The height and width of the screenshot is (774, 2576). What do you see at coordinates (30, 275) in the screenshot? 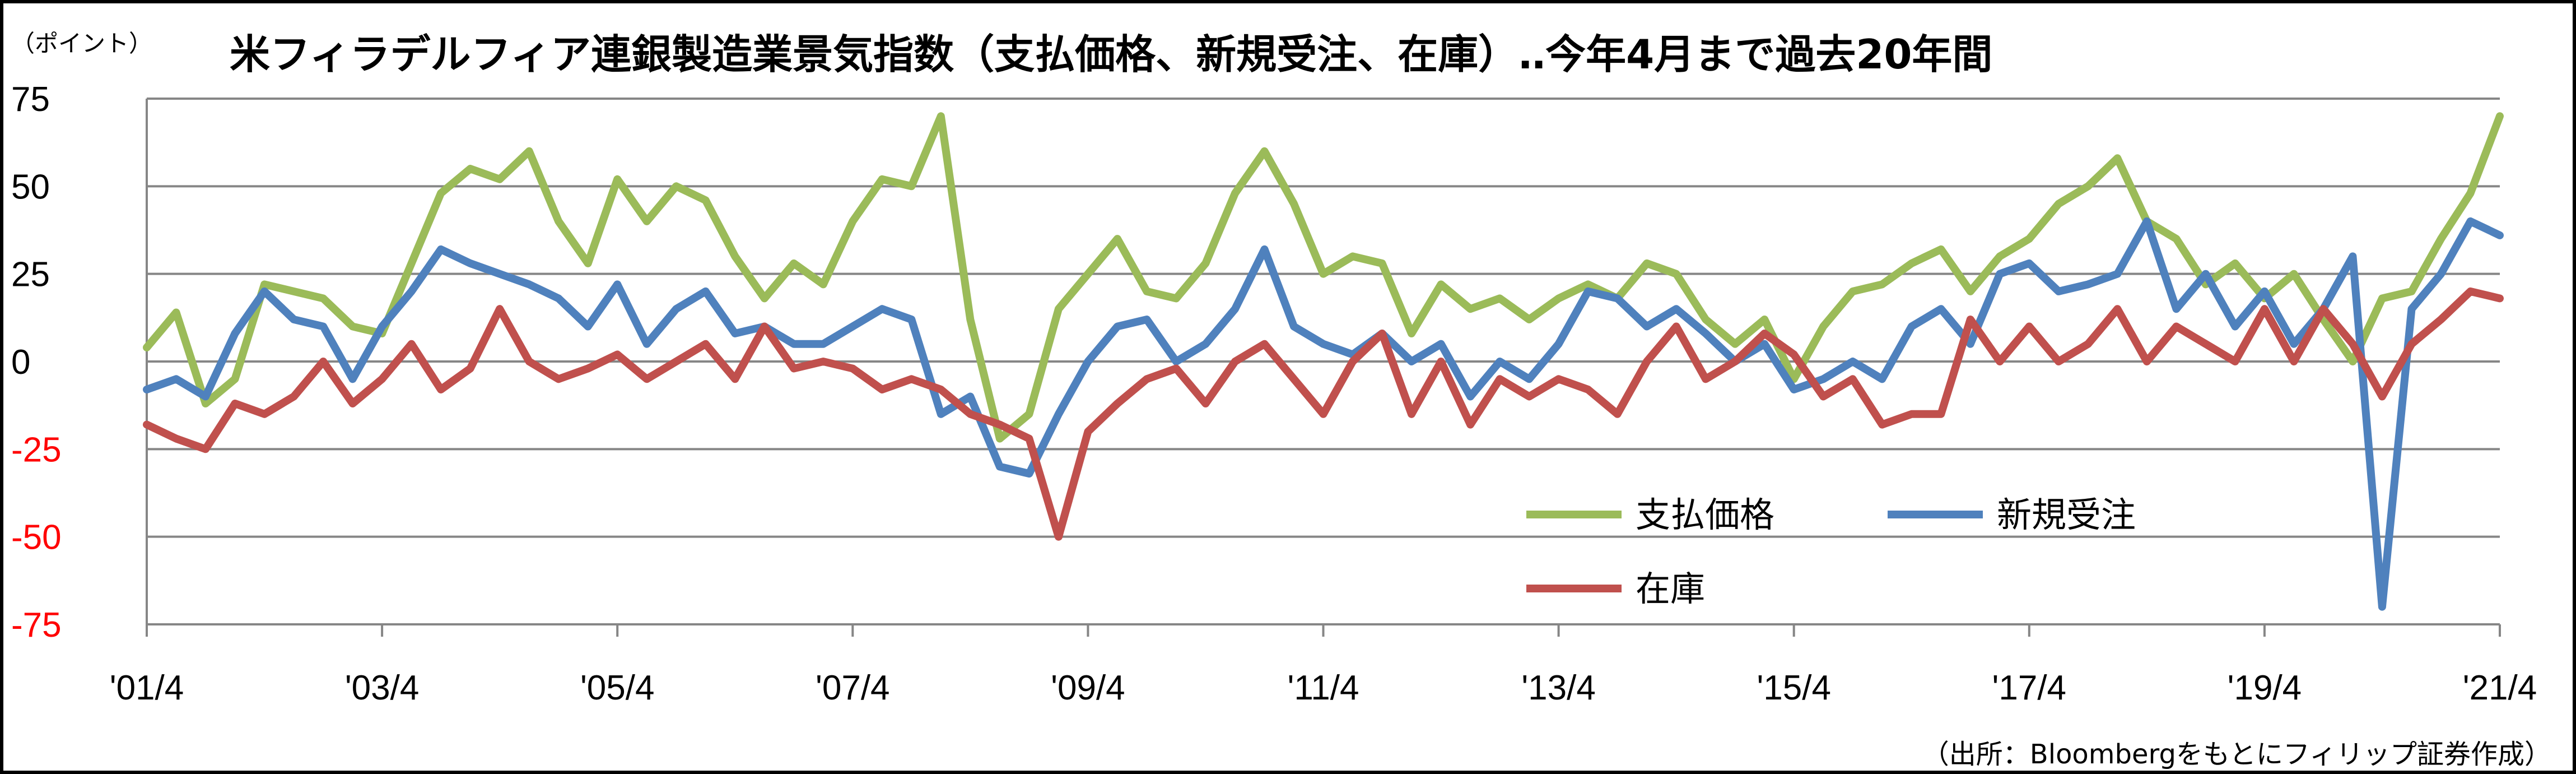
I see `y-tick-label: 25` at bounding box center [30, 275].